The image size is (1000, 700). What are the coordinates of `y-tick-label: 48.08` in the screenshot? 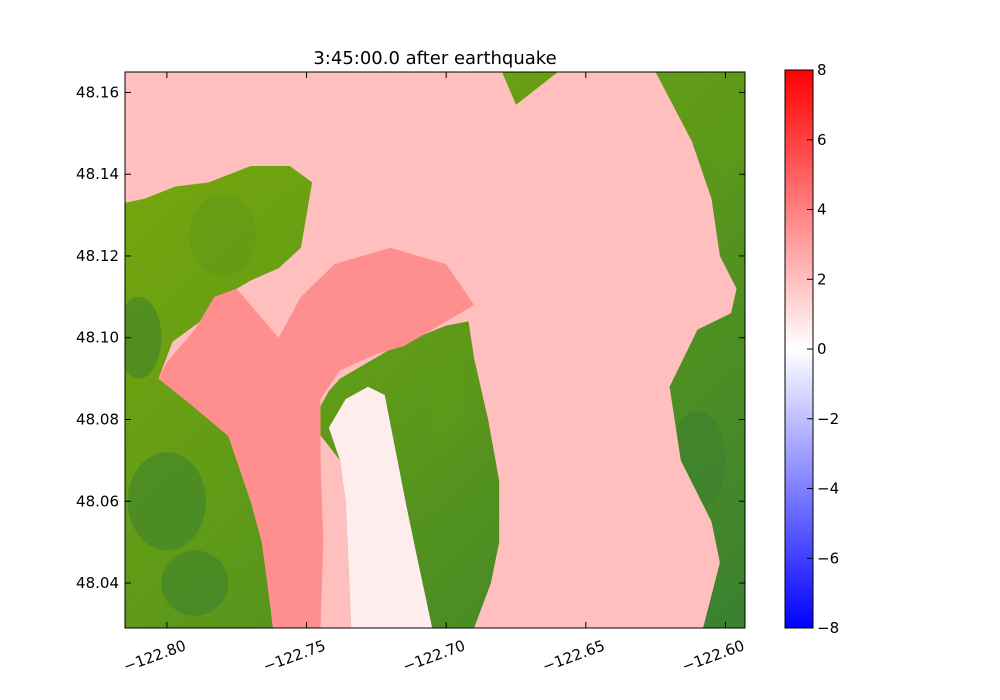 It's located at (97, 420).